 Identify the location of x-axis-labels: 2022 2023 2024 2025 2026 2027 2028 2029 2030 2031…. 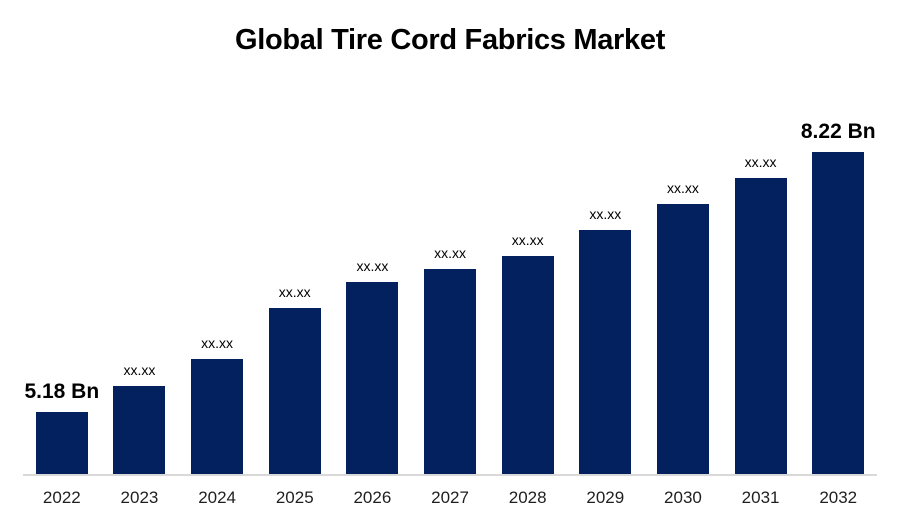
(450, 498).